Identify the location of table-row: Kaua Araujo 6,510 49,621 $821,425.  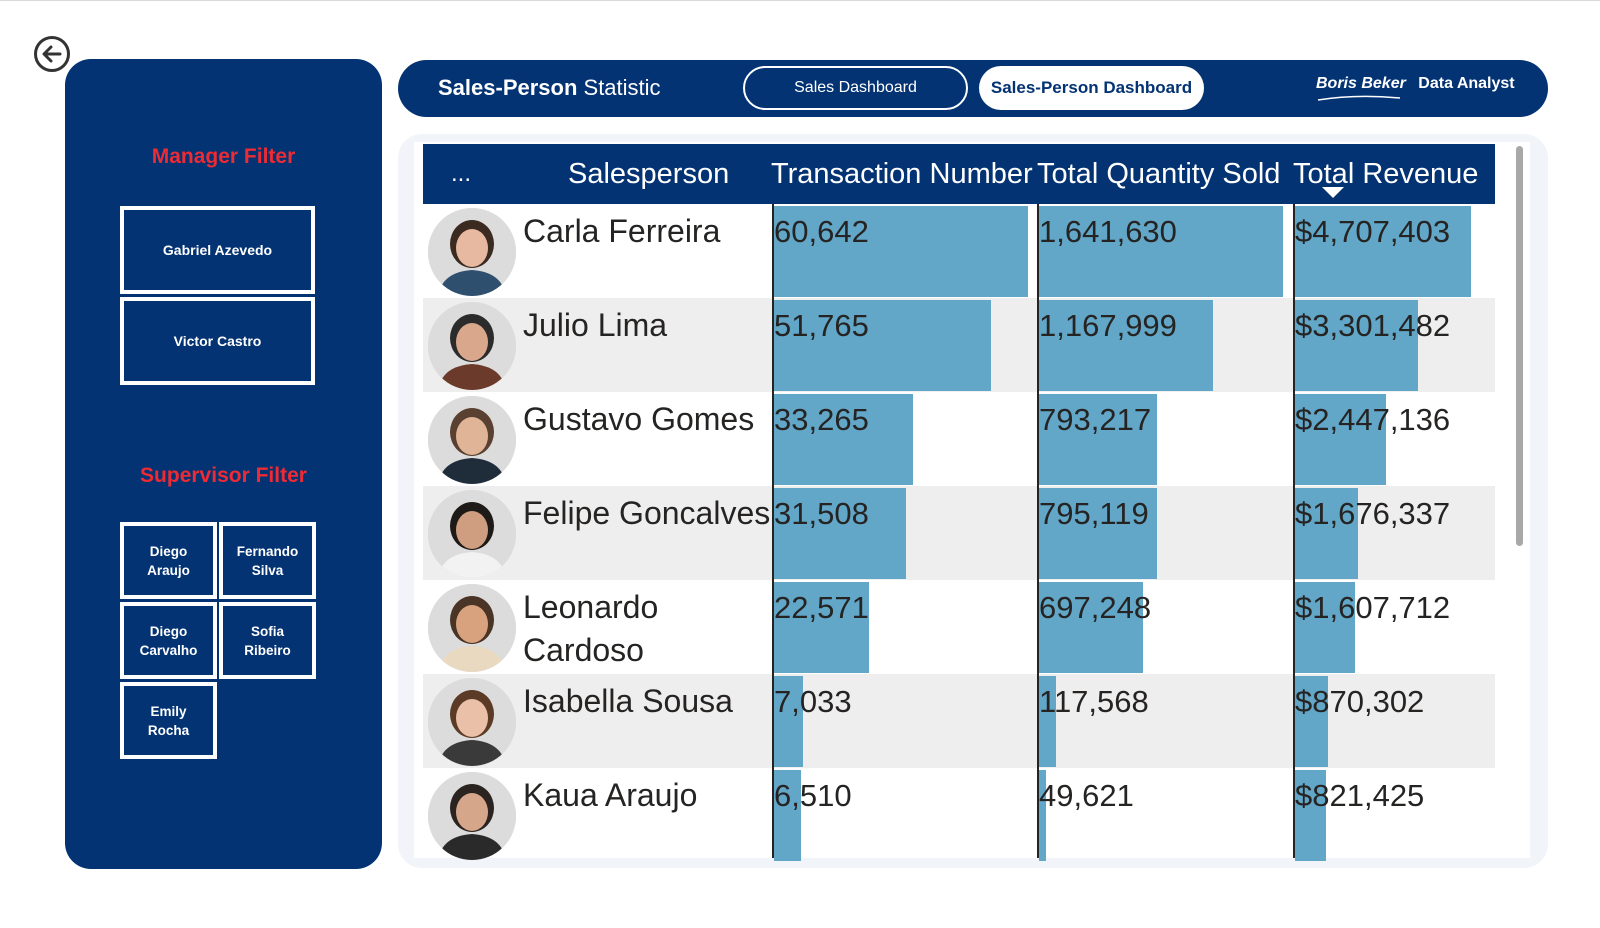
(959, 815).